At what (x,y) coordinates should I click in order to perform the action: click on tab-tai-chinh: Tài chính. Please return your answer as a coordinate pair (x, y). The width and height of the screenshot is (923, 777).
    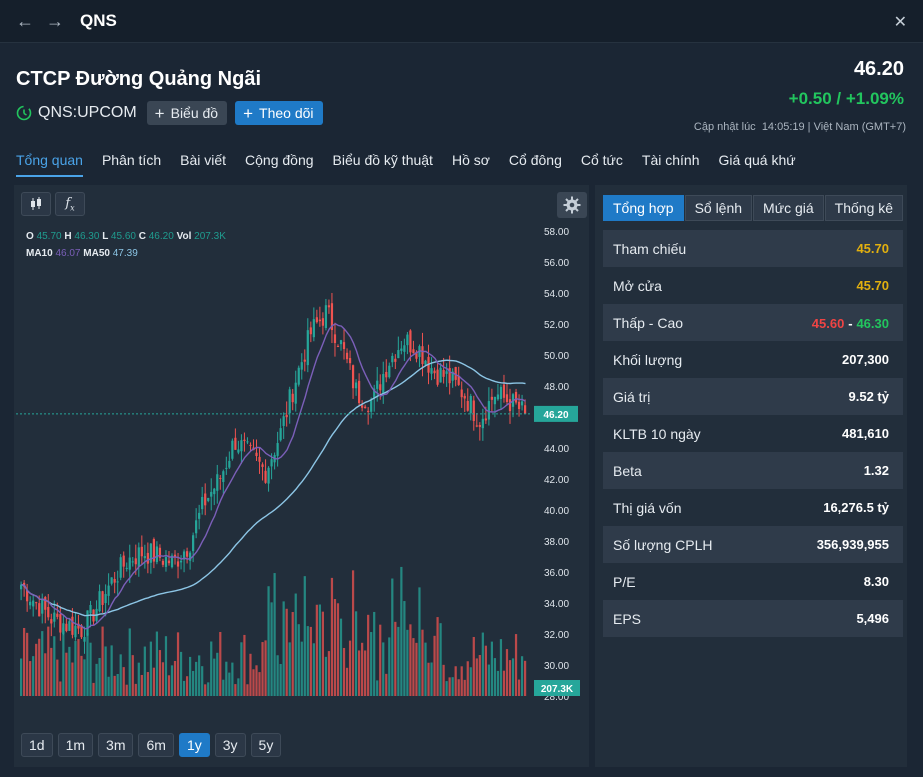
    Looking at the image, I should click on (670, 160).